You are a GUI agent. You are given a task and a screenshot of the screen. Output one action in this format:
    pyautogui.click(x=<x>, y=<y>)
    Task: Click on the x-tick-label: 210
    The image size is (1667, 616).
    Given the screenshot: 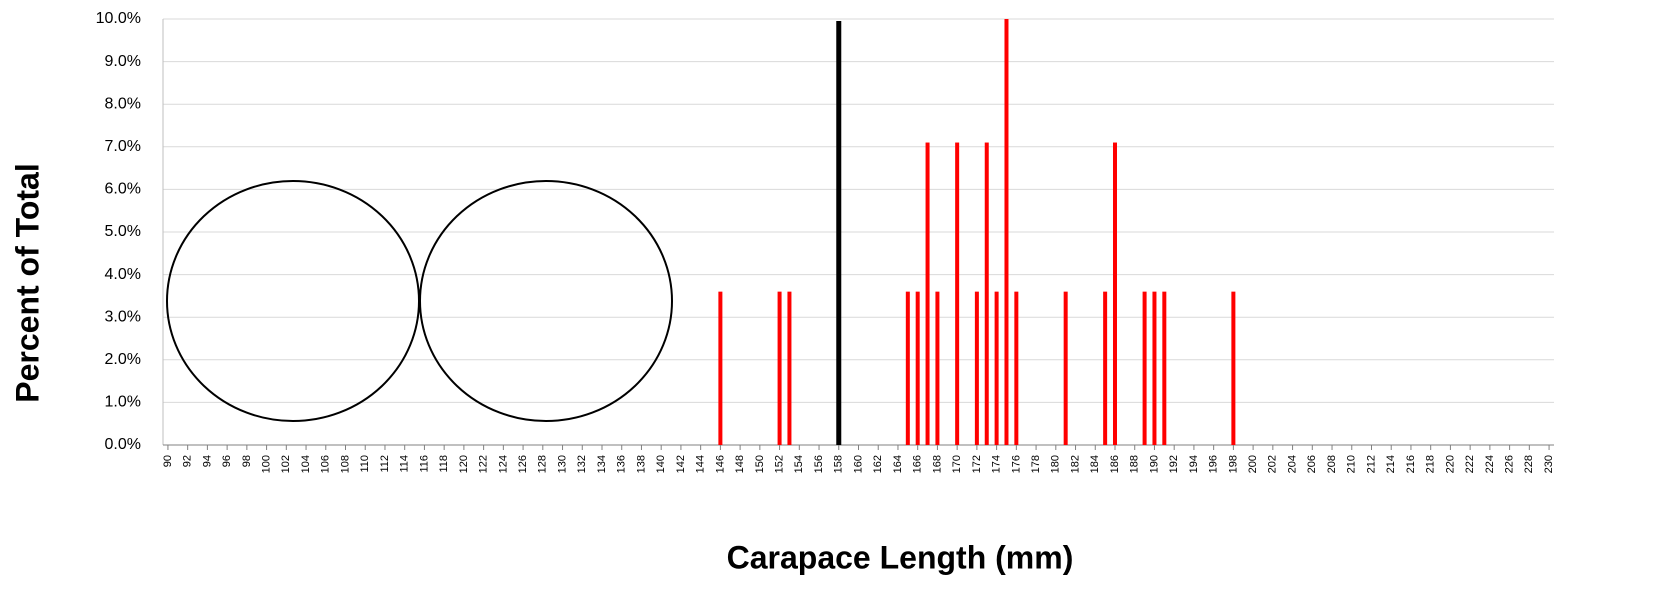 What is the action you would take?
    pyautogui.click(x=1352, y=464)
    